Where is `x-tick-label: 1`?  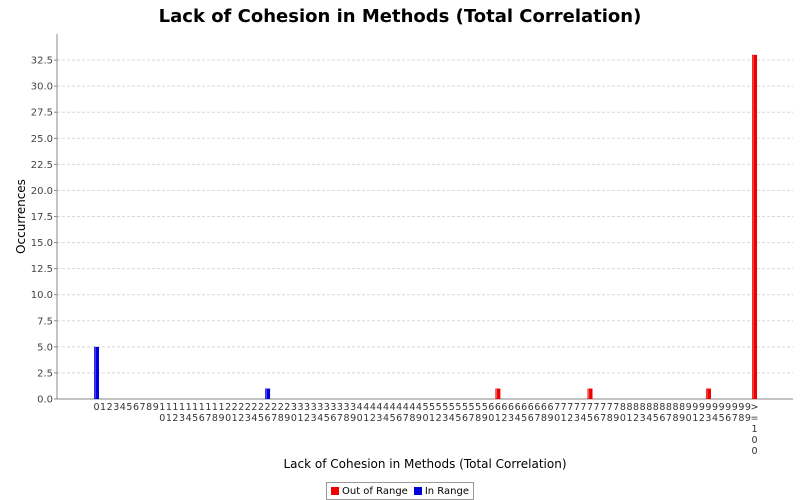 x-tick-label: 1 is located at coordinates (103, 407).